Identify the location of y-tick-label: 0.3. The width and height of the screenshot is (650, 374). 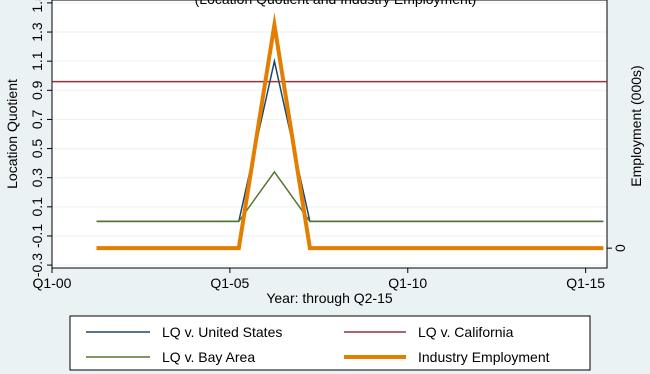
(37, 178).